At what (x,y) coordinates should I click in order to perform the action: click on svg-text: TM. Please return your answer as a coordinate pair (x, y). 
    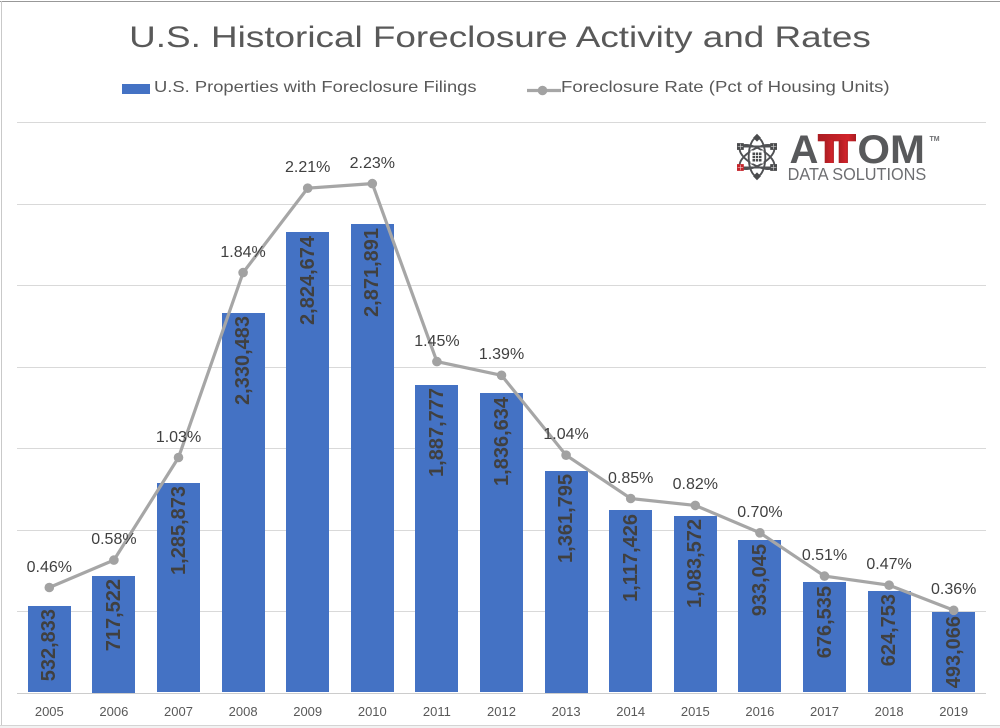
    Looking at the image, I should click on (935, 139).